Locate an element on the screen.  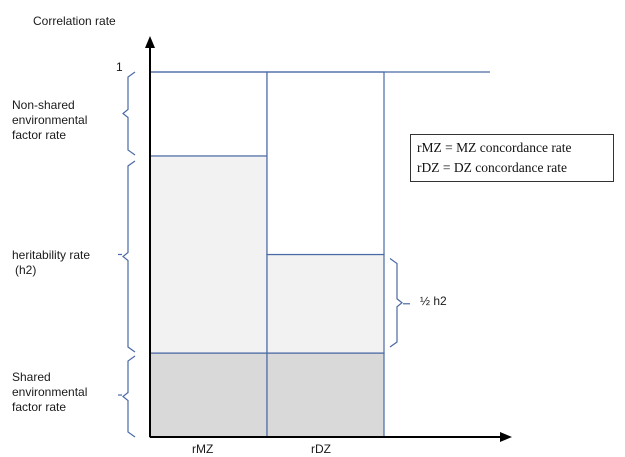
heritability-segment-rdz is located at coordinates (325, 303).